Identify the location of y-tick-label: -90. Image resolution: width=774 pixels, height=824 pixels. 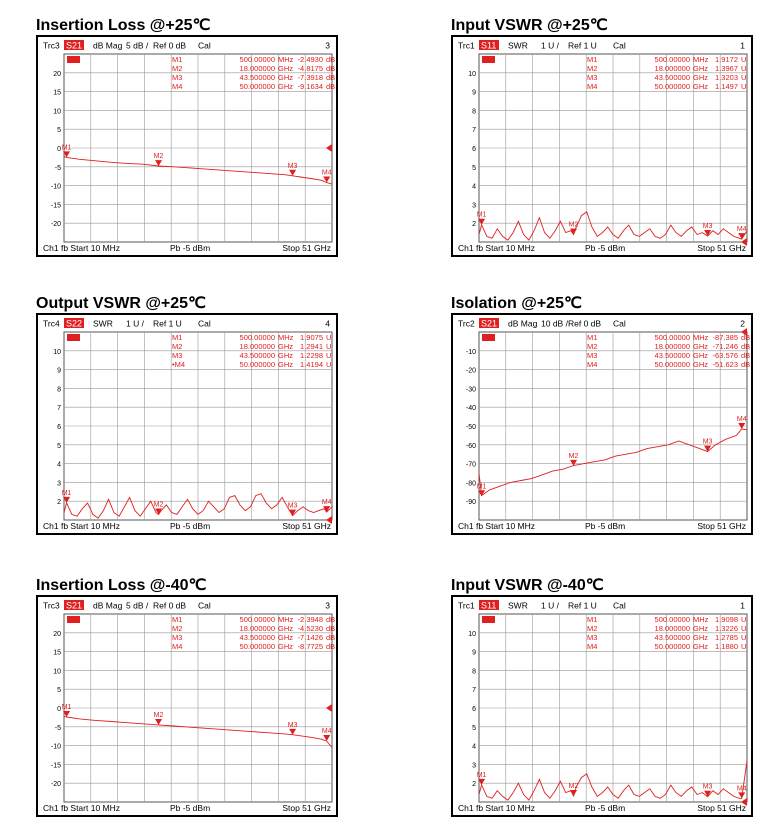
(471, 502).